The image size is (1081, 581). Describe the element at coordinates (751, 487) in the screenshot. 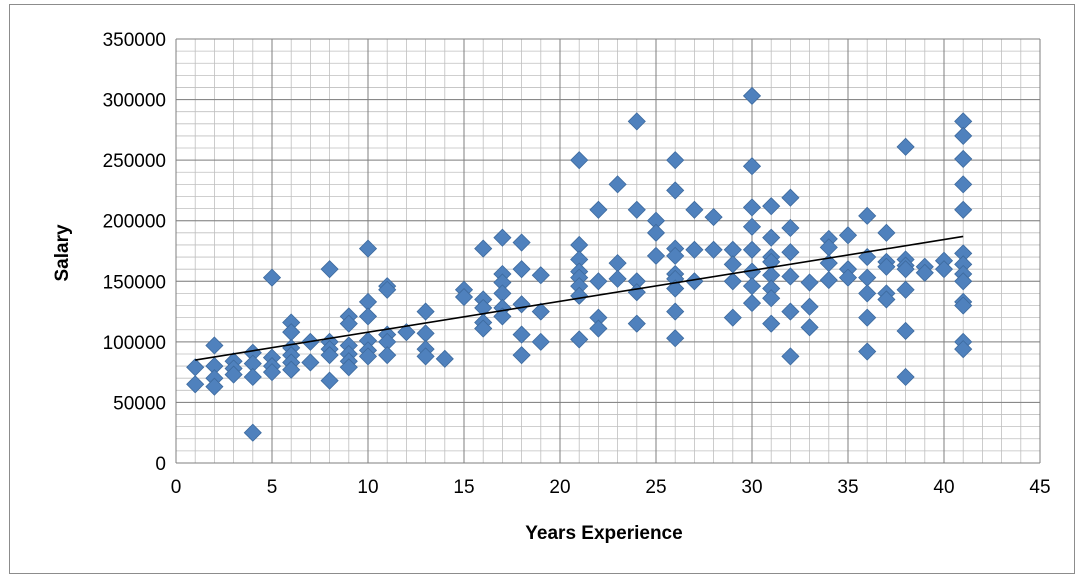

I see `x-tick-label: 30` at that location.